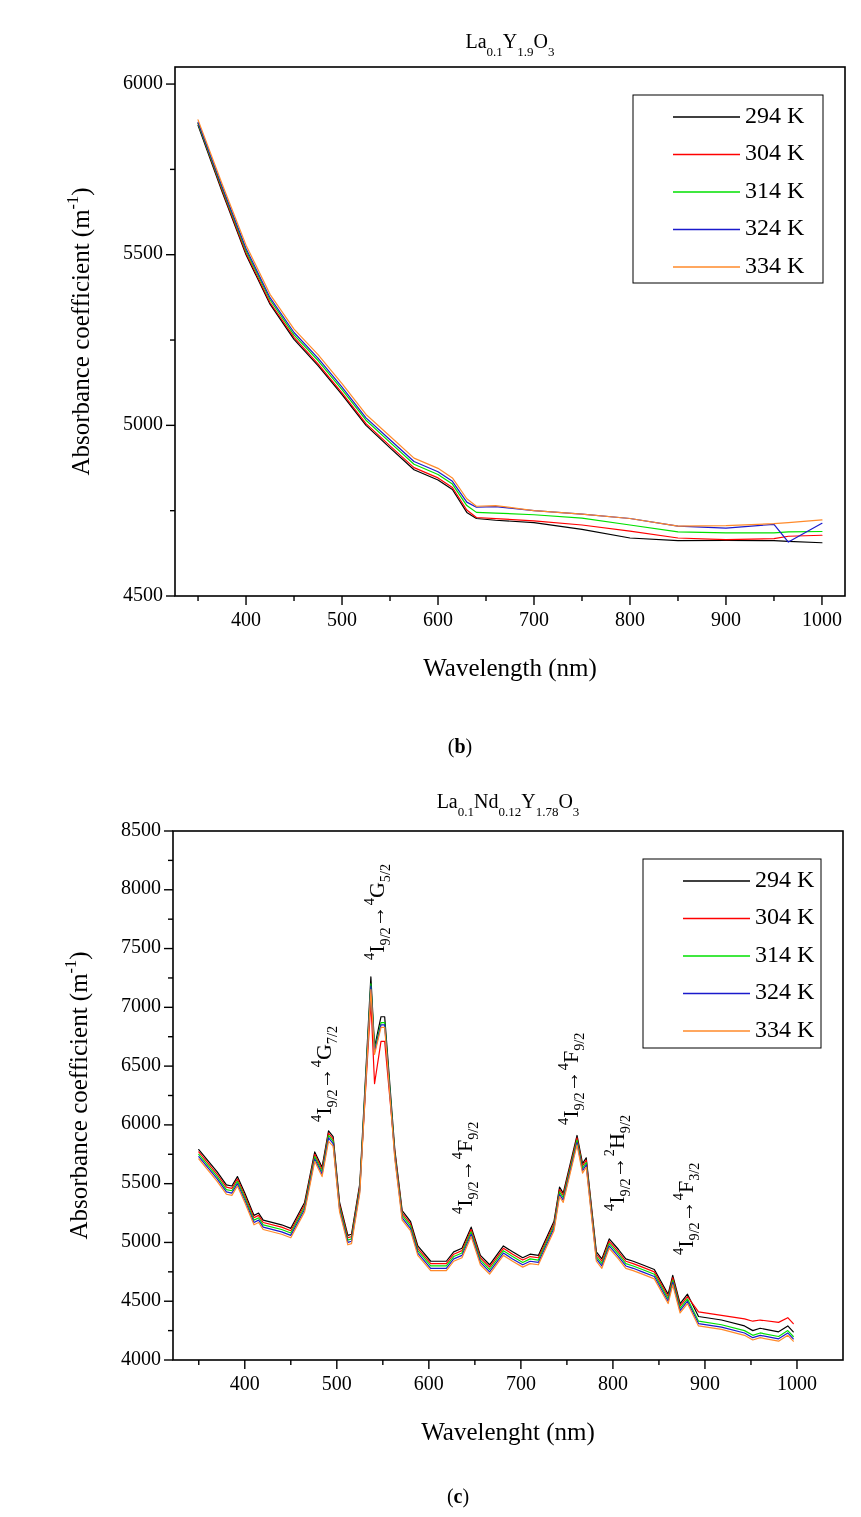 The image size is (861, 1517). What do you see at coordinates (508, 804) in the screenshot?
I see `chart-title: La$_{0.1}$Nd$_{0.12}$Y$_{1.78}$O$_{3}$` at bounding box center [508, 804].